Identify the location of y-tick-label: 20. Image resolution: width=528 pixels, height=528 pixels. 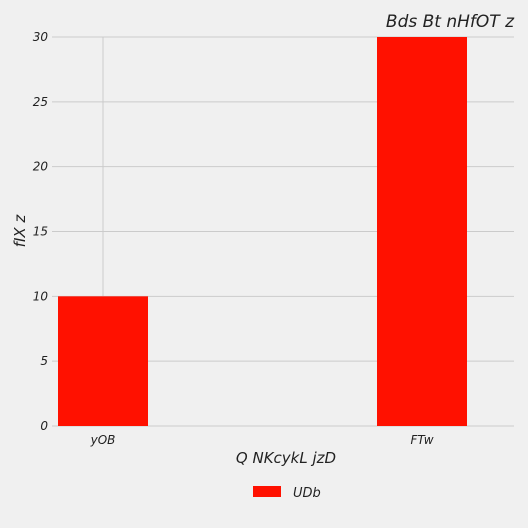
(41, 167).